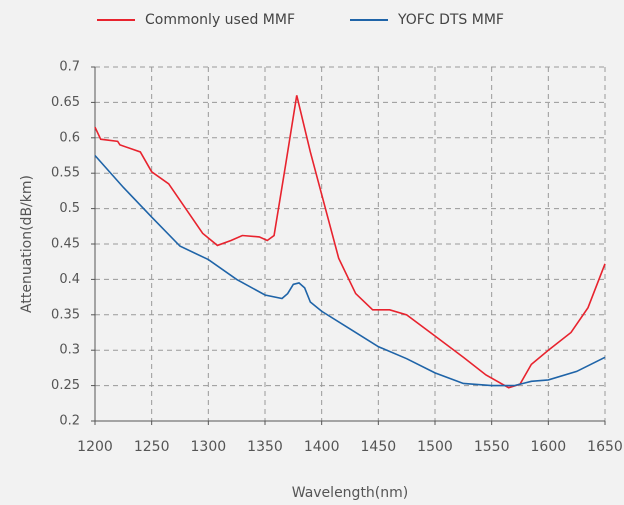 The height and width of the screenshot is (505, 624). Describe the element at coordinates (69, 421) in the screenshot. I see `y-tick-label: 0.2` at that location.